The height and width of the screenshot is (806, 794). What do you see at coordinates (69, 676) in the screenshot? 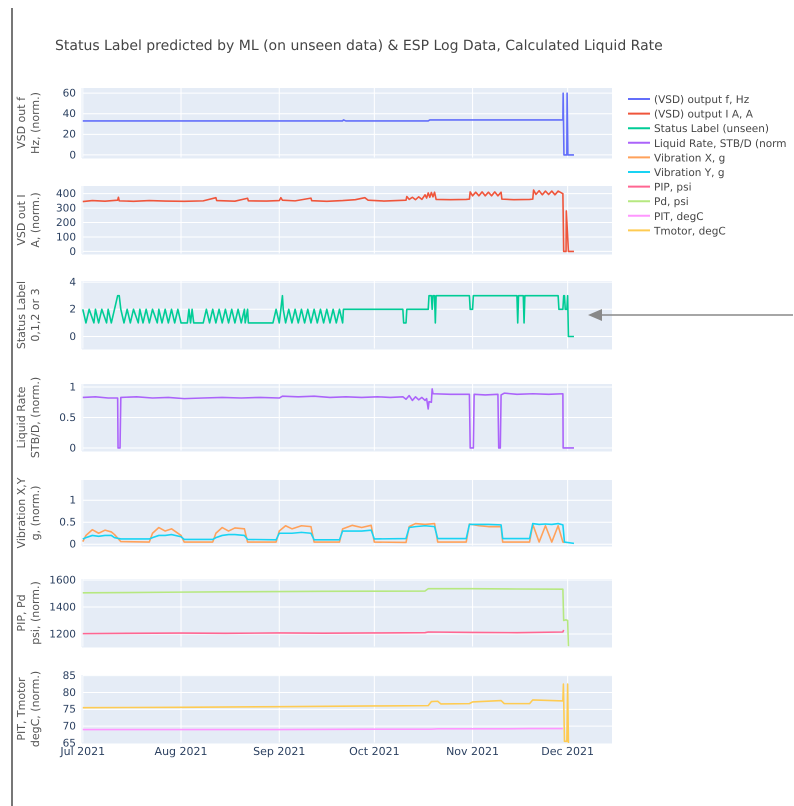
I see `y-tick-label: 85` at bounding box center [69, 676].